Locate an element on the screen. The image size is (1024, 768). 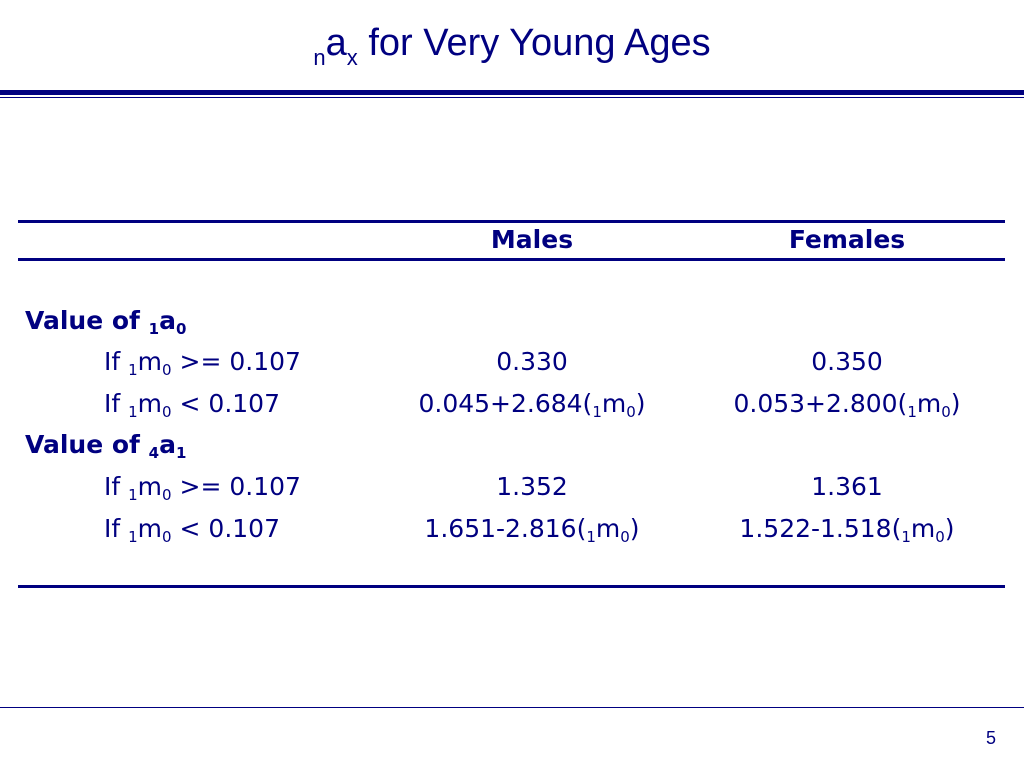
header-males: Males is located at coordinates (532, 239).